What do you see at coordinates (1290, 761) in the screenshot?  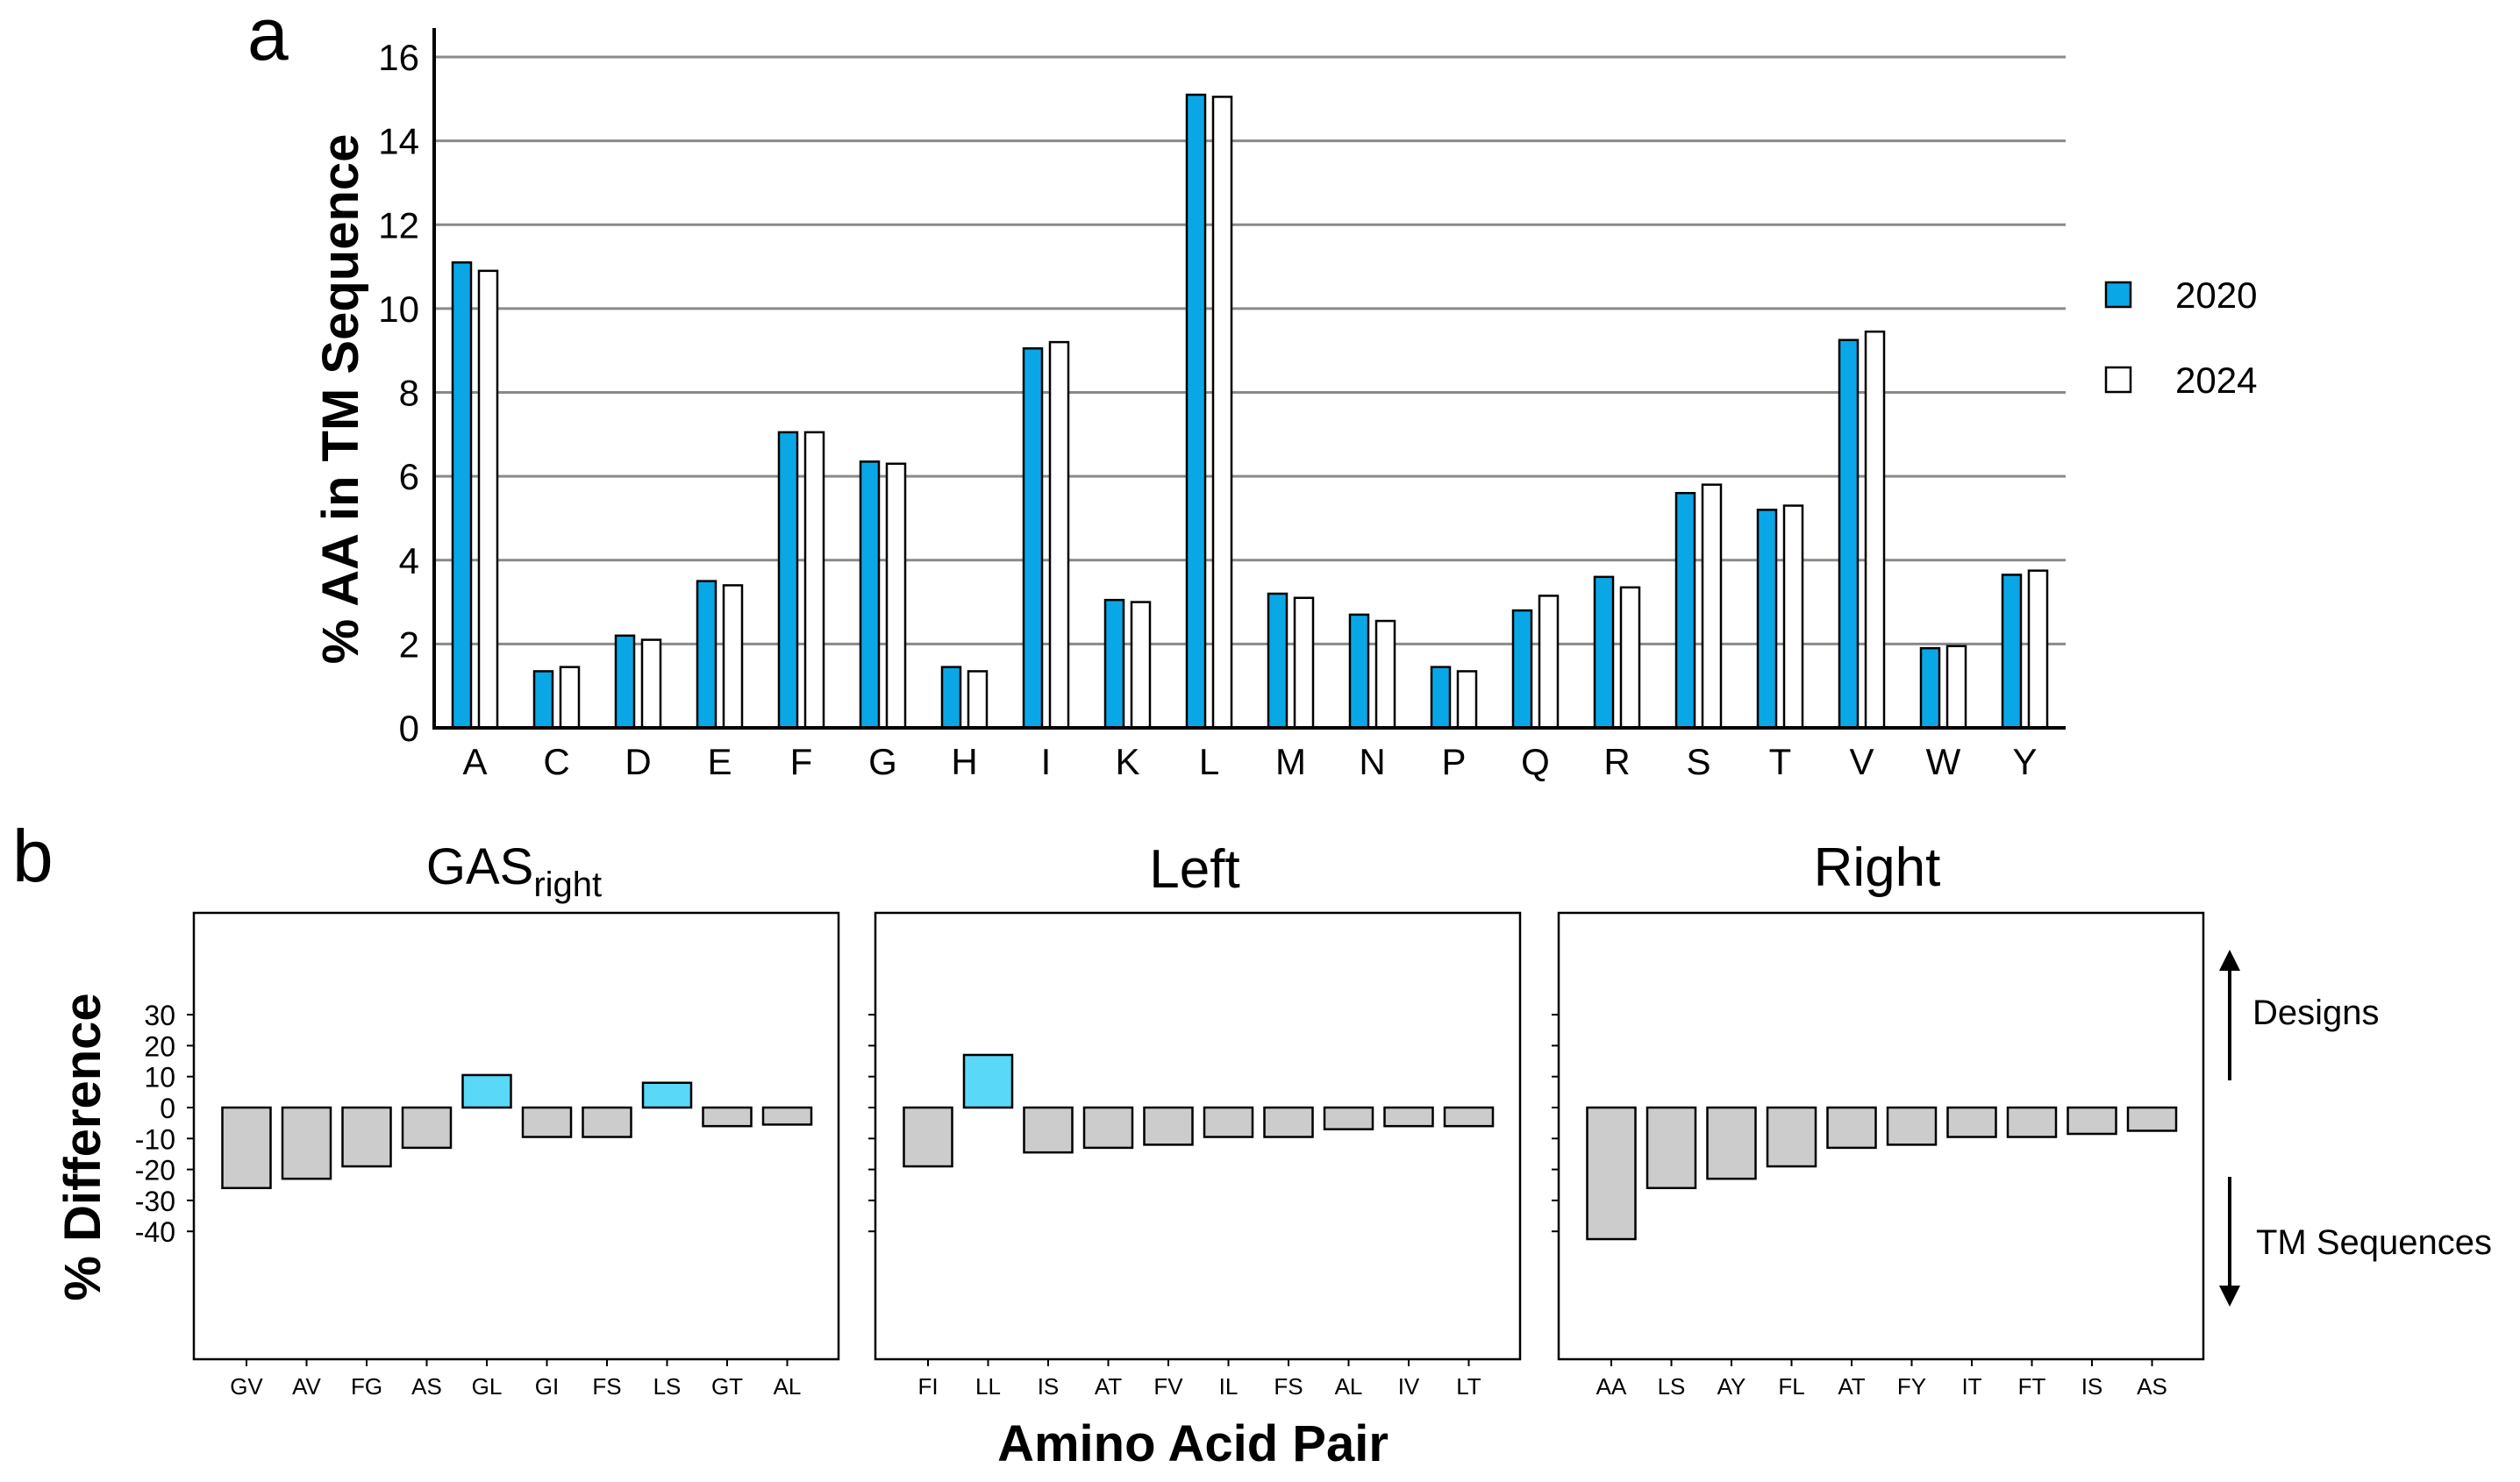 I see `x-tick-label-a: M` at bounding box center [1290, 761].